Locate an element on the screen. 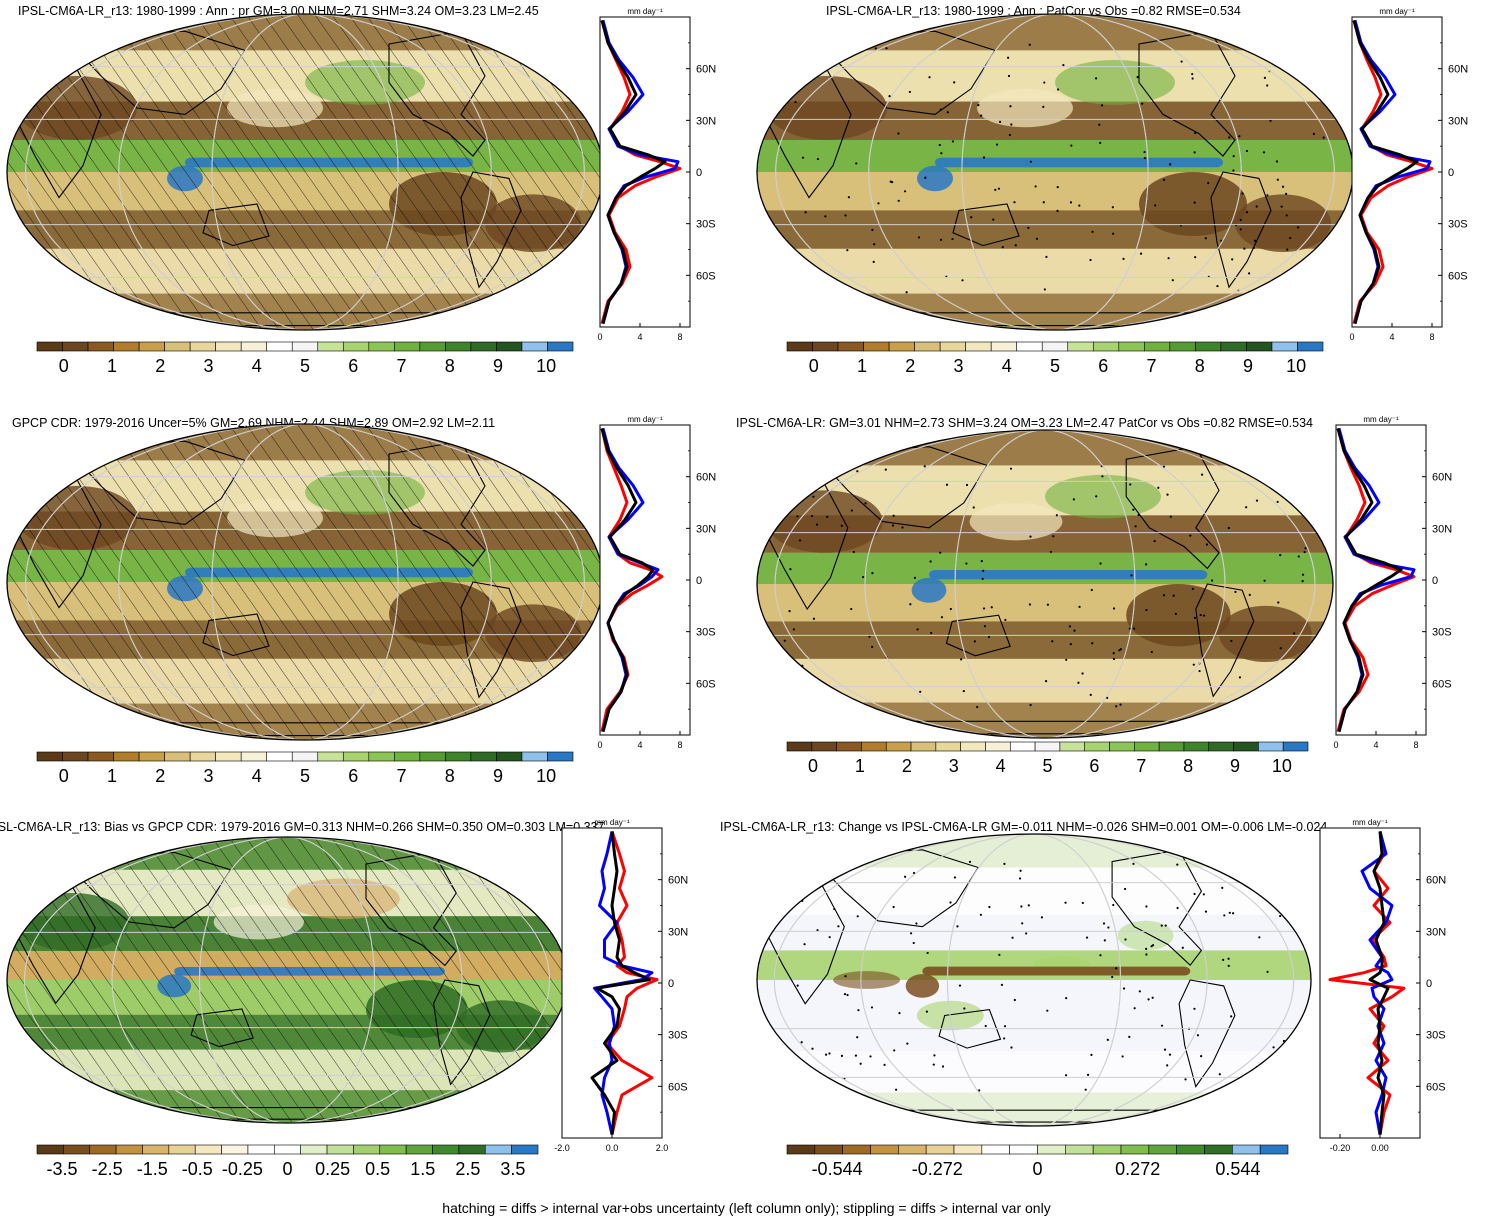  colorbar-label: 1 is located at coordinates (112, 776).